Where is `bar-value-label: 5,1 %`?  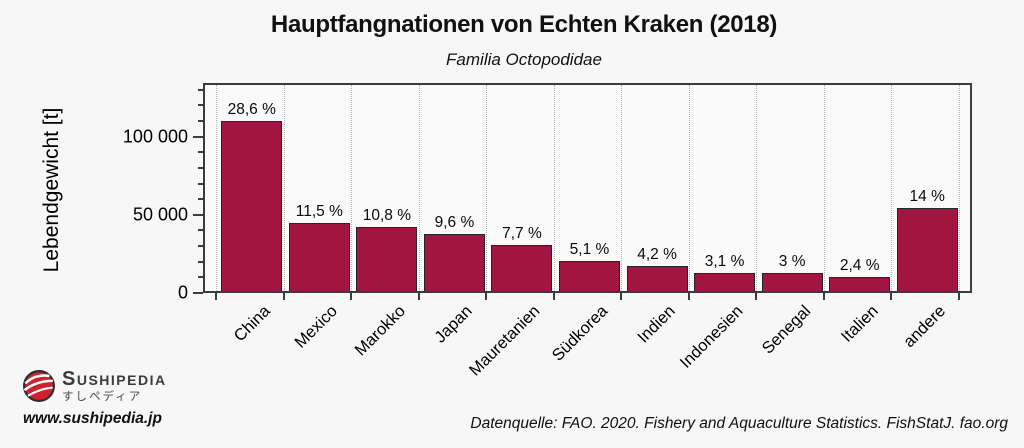 bar-value-label: 5,1 % is located at coordinates (589, 249).